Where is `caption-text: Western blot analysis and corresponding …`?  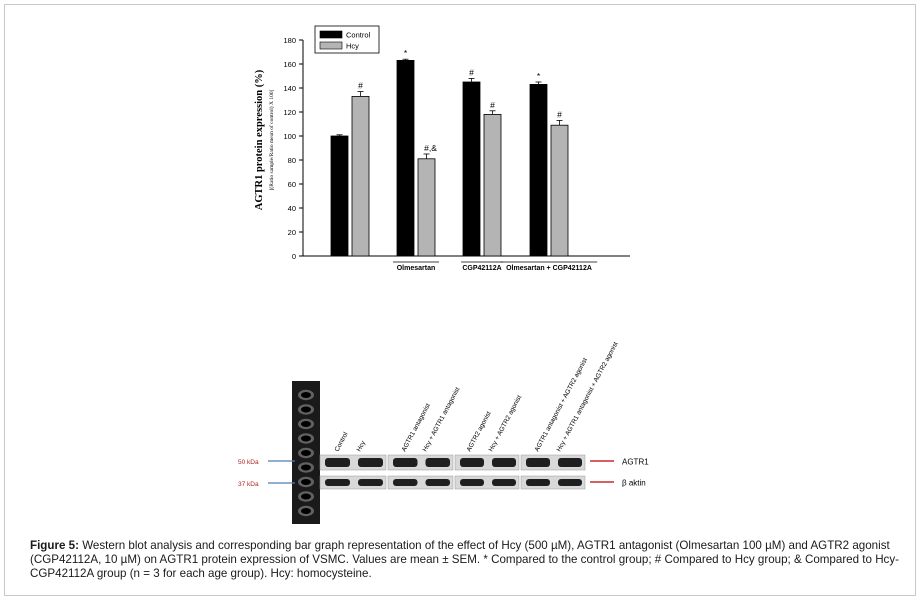
caption-text: Western blot analysis and corresponding … is located at coordinates (465, 560).